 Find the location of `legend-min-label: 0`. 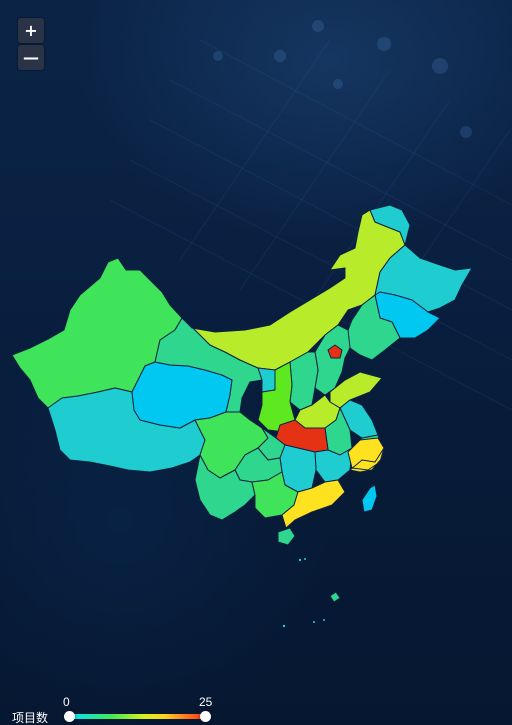

legend-min-label: 0 is located at coordinates (66, 702).